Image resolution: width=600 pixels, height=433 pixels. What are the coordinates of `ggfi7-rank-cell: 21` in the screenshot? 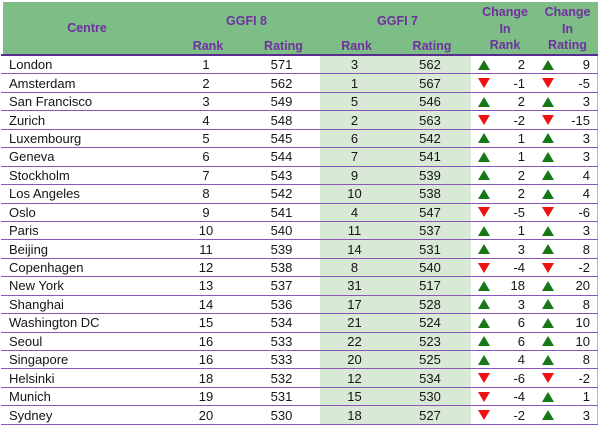 It's located at (354, 323).